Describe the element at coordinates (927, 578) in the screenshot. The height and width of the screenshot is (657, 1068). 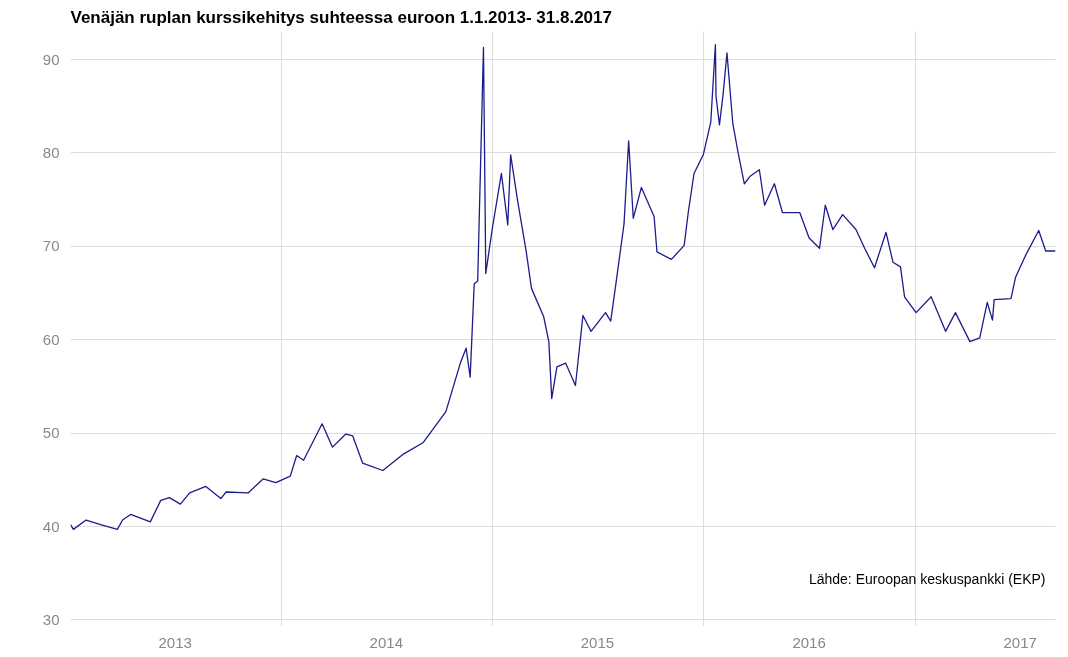
I see `annotation: Lähde: Euroopan keskuspankki (EKP)` at that location.